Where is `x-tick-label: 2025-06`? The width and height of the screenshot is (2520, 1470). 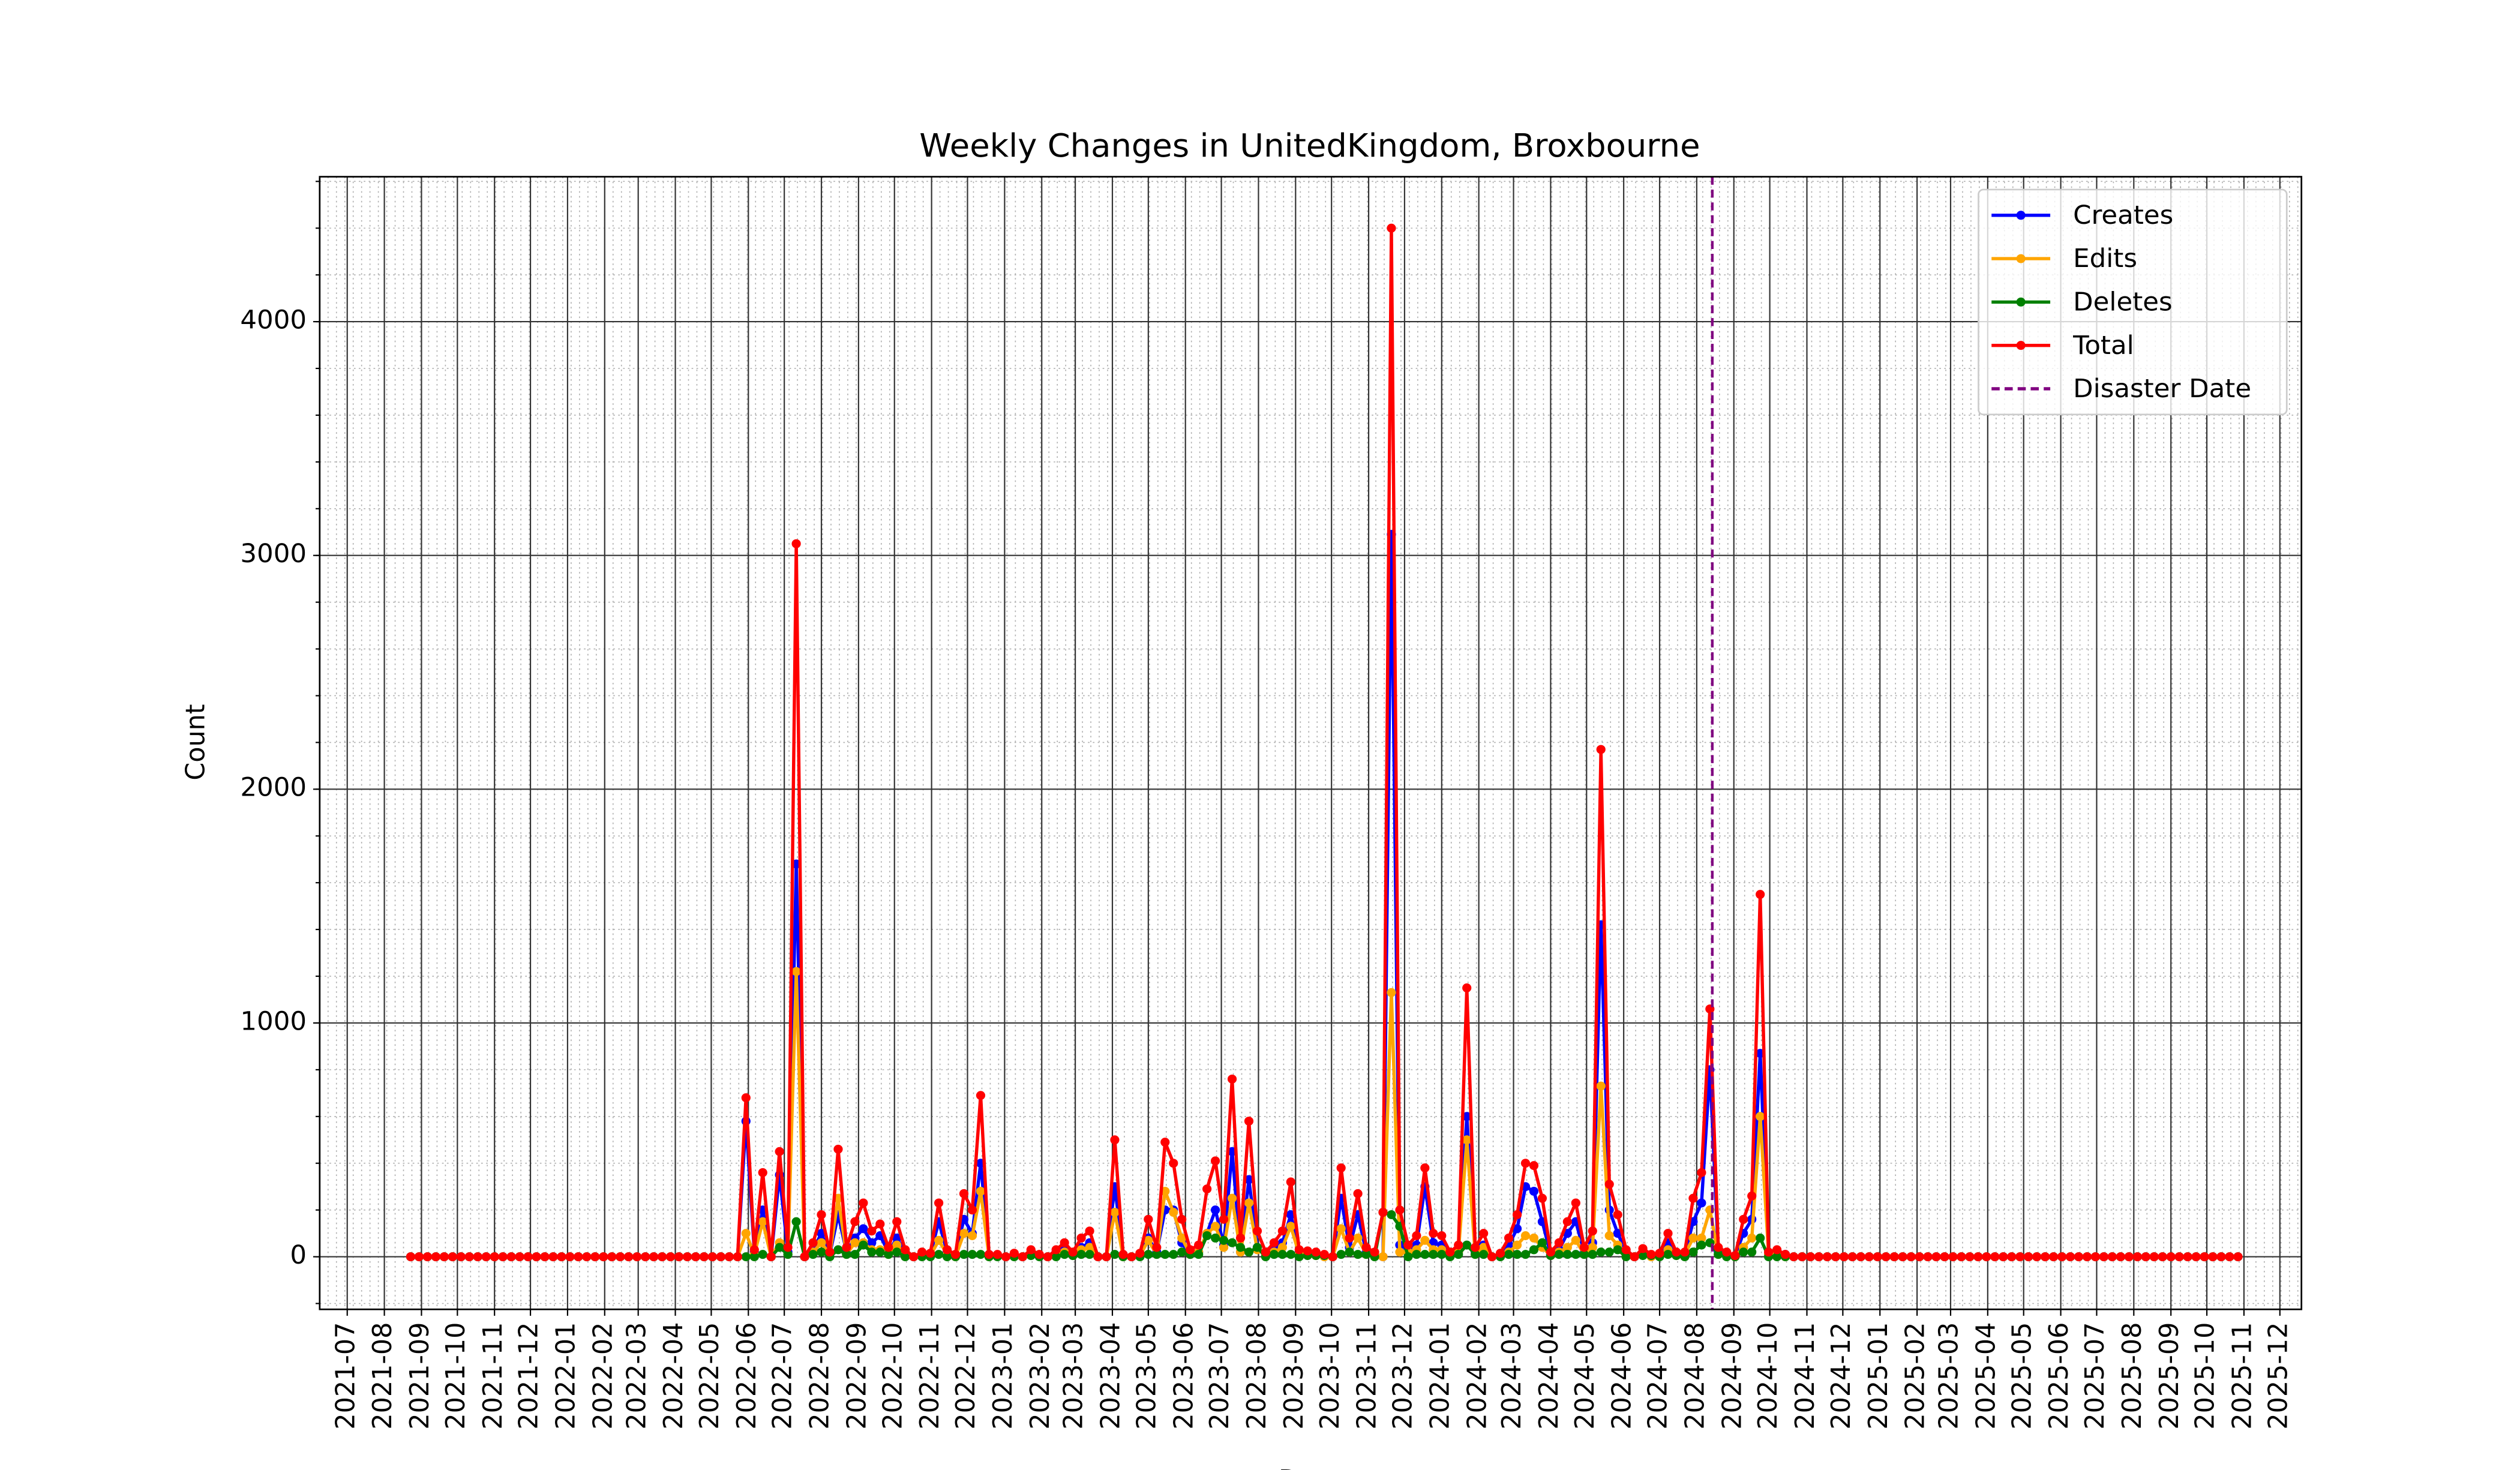 x-tick-label: 2025-06 is located at coordinates (2059, 1376).